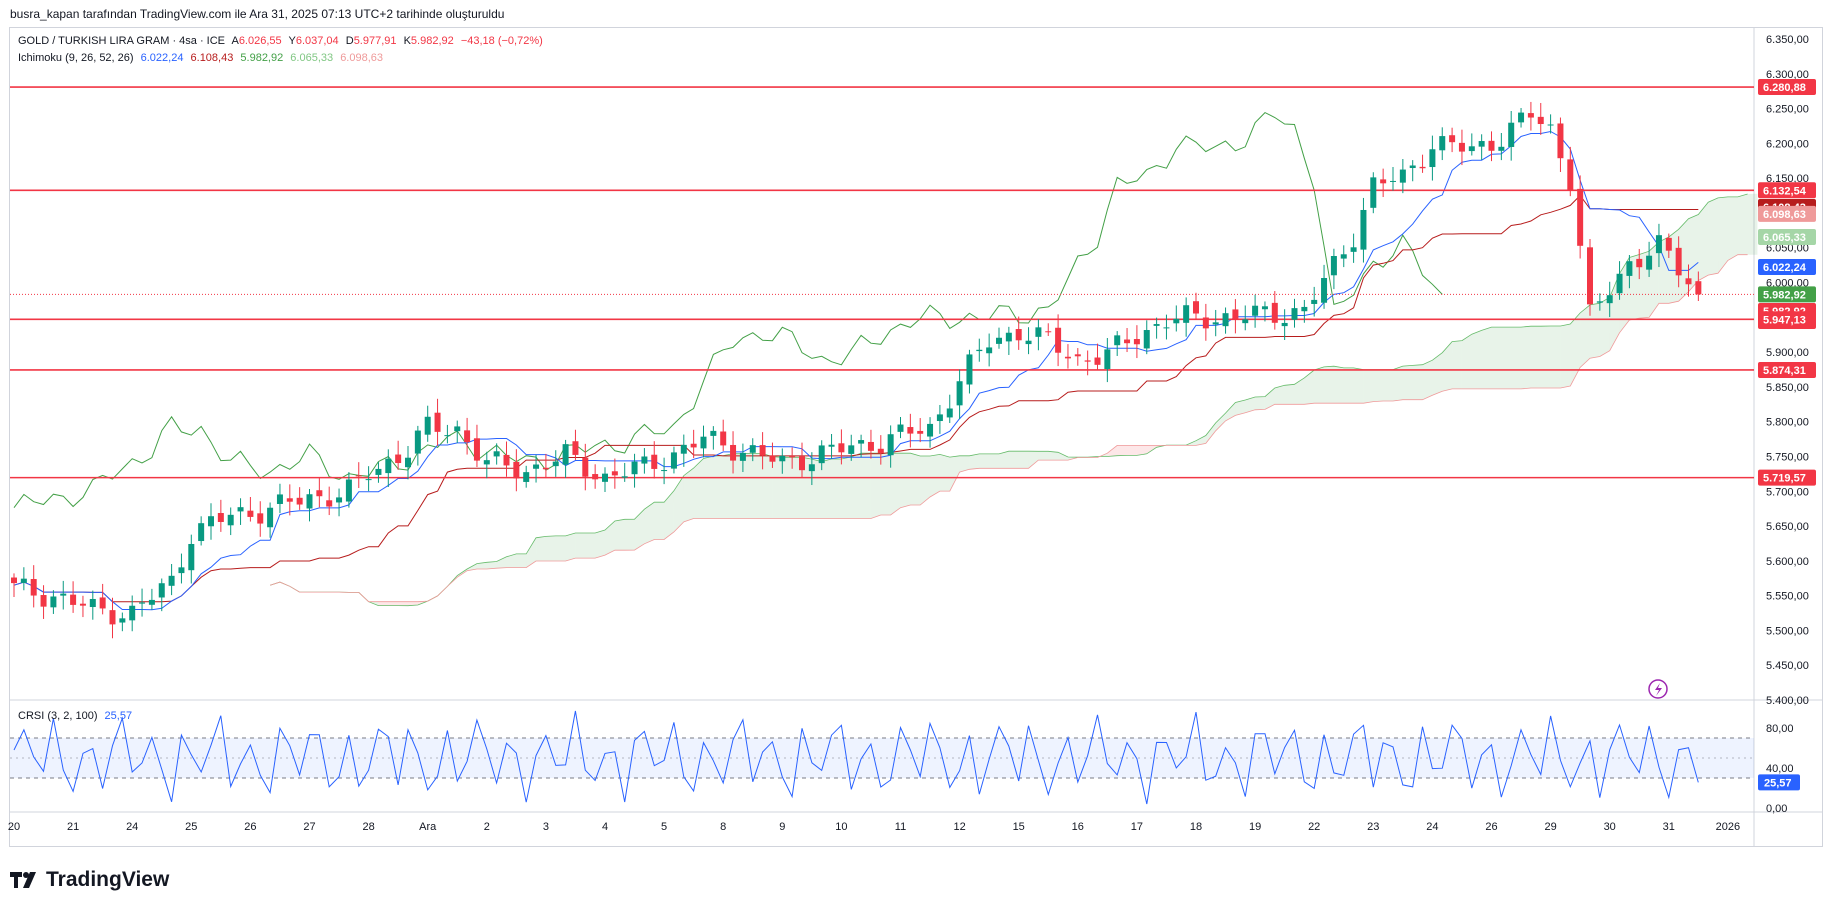 This screenshot has width=1835, height=909. I want to click on time-tick-label: 24, so click(132, 827).